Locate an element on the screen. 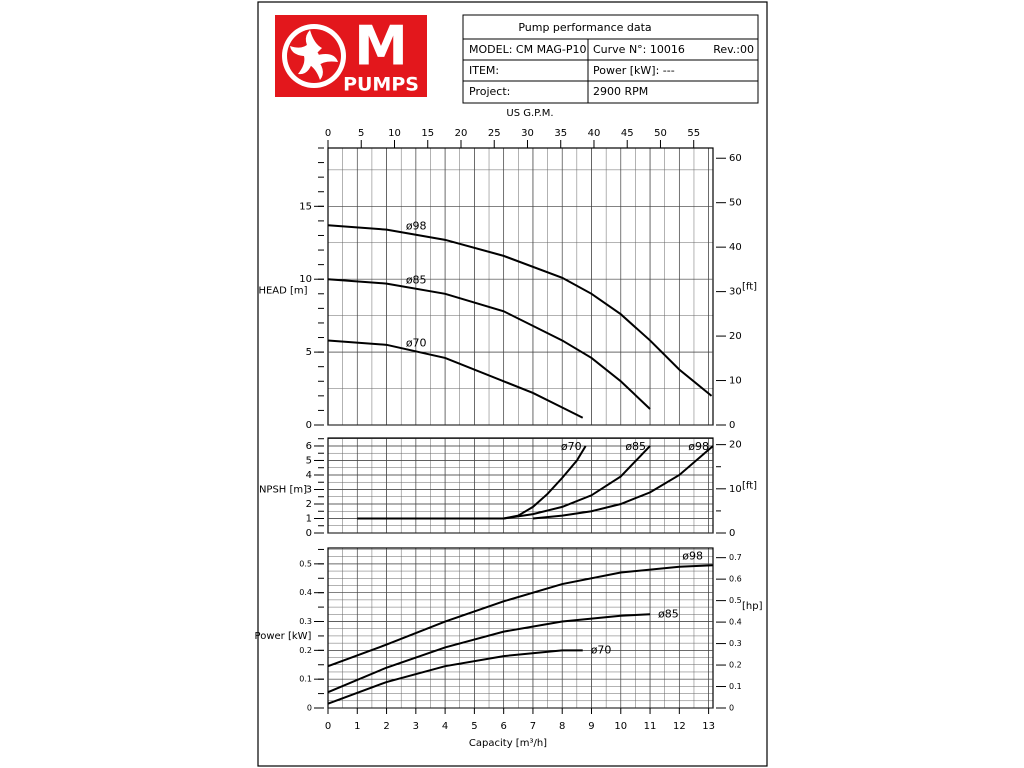 The width and height of the screenshot is (1024, 768). x-tick-label: 8 is located at coordinates (562, 726).